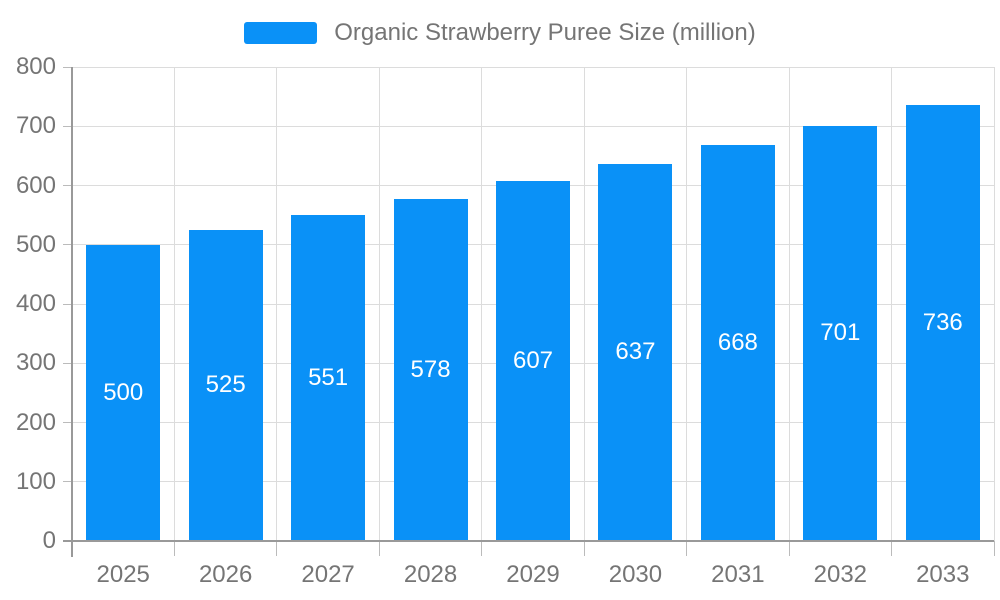 The width and height of the screenshot is (1000, 600). Describe the element at coordinates (840, 574) in the screenshot. I see `x-tick-label: 2032` at that location.